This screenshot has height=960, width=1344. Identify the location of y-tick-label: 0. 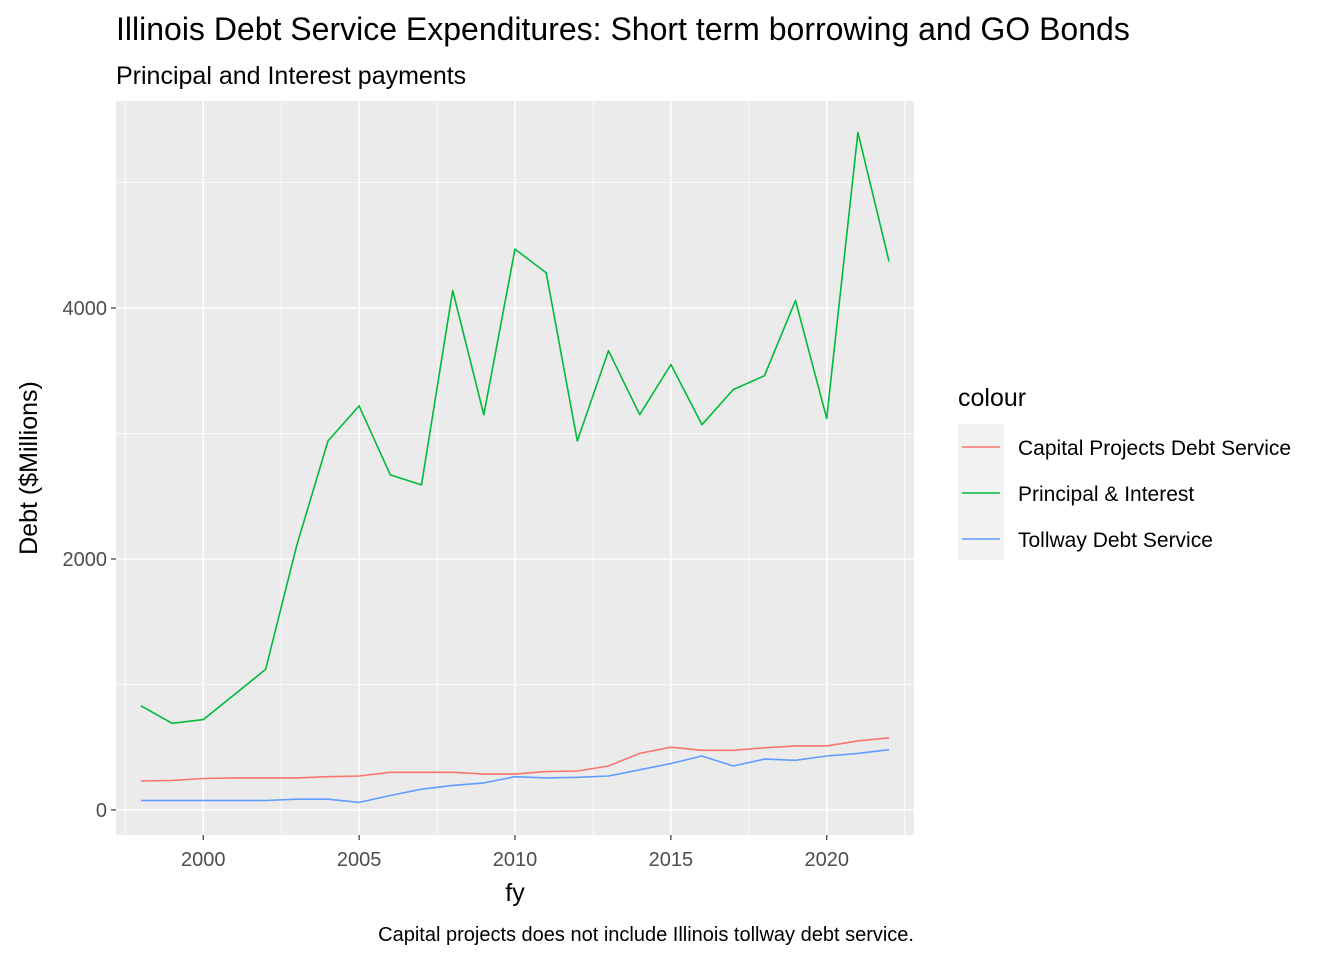
(101, 811).